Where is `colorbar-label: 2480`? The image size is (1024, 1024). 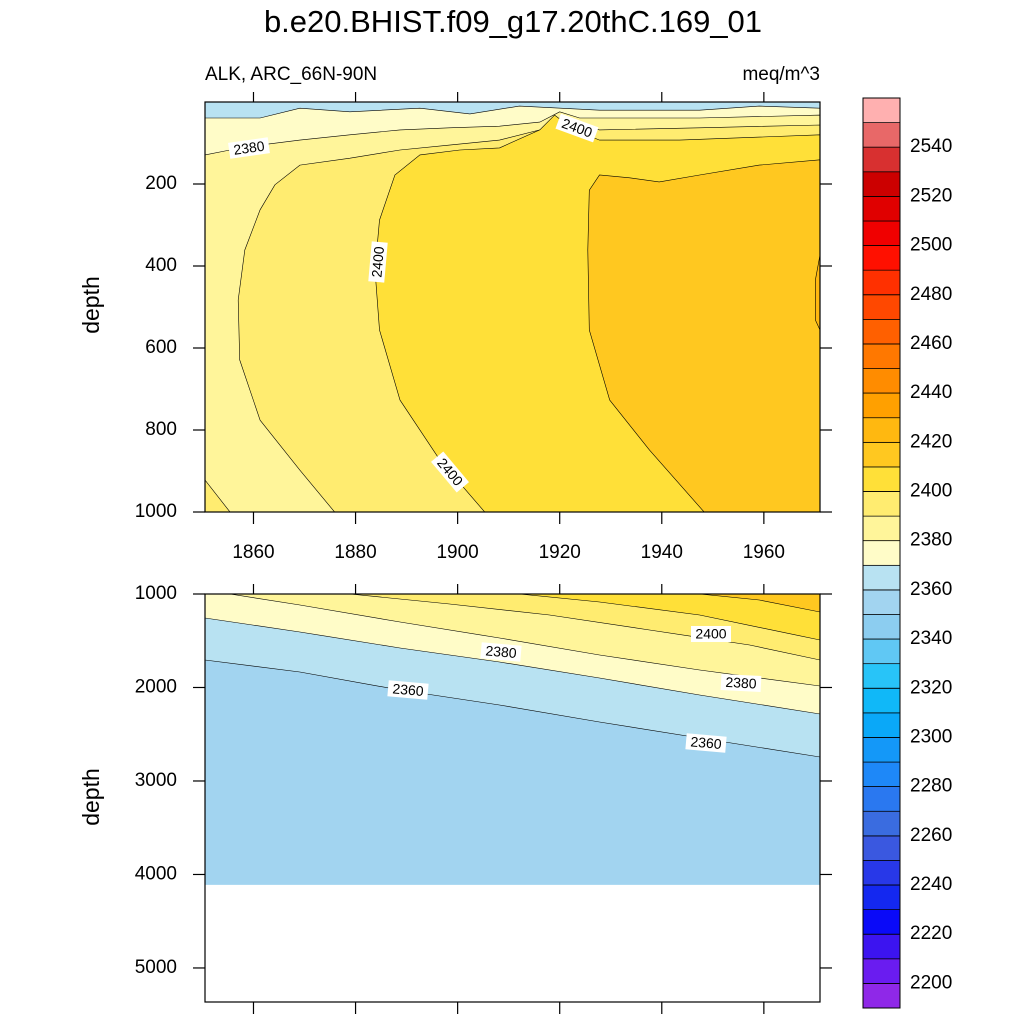
colorbar-label: 2480 is located at coordinates (931, 294).